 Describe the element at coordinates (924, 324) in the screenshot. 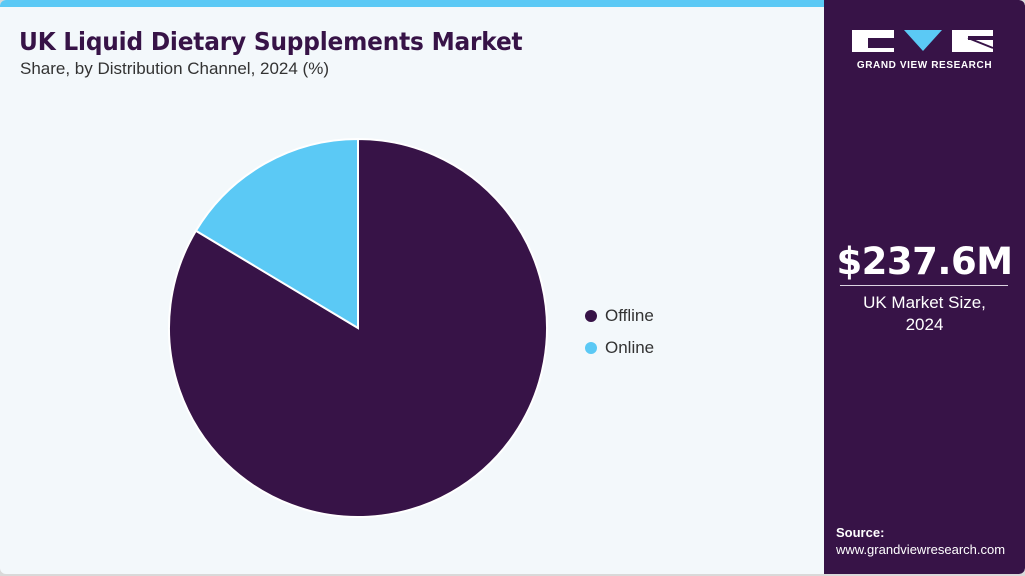

I see `market-size-label-line2: 2024` at that location.